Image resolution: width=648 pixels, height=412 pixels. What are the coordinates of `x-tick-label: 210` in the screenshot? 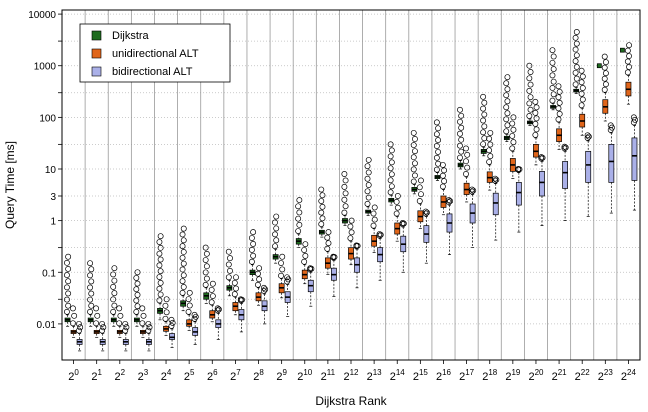 It's located at (305, 375).